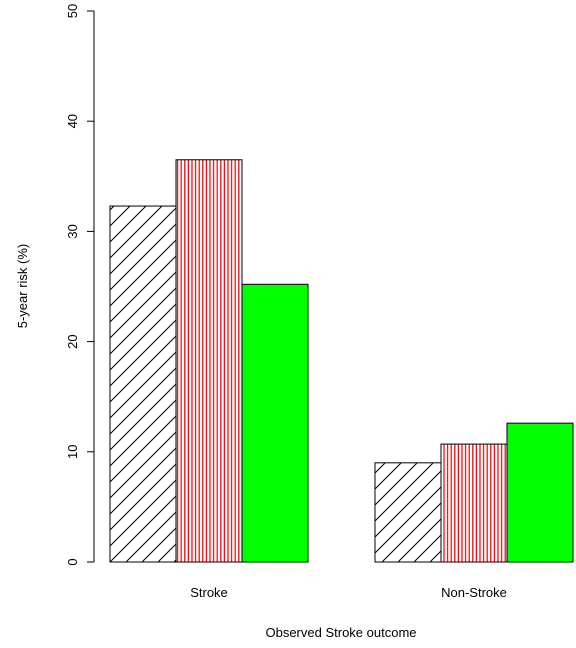 The width and height of the screenshot is (576, 648). What do you see at coordinates (348, 592) in the screenshot?
I see `x-tick-labels: Stroke Non-Stroke` at bounding box center [348, 592].